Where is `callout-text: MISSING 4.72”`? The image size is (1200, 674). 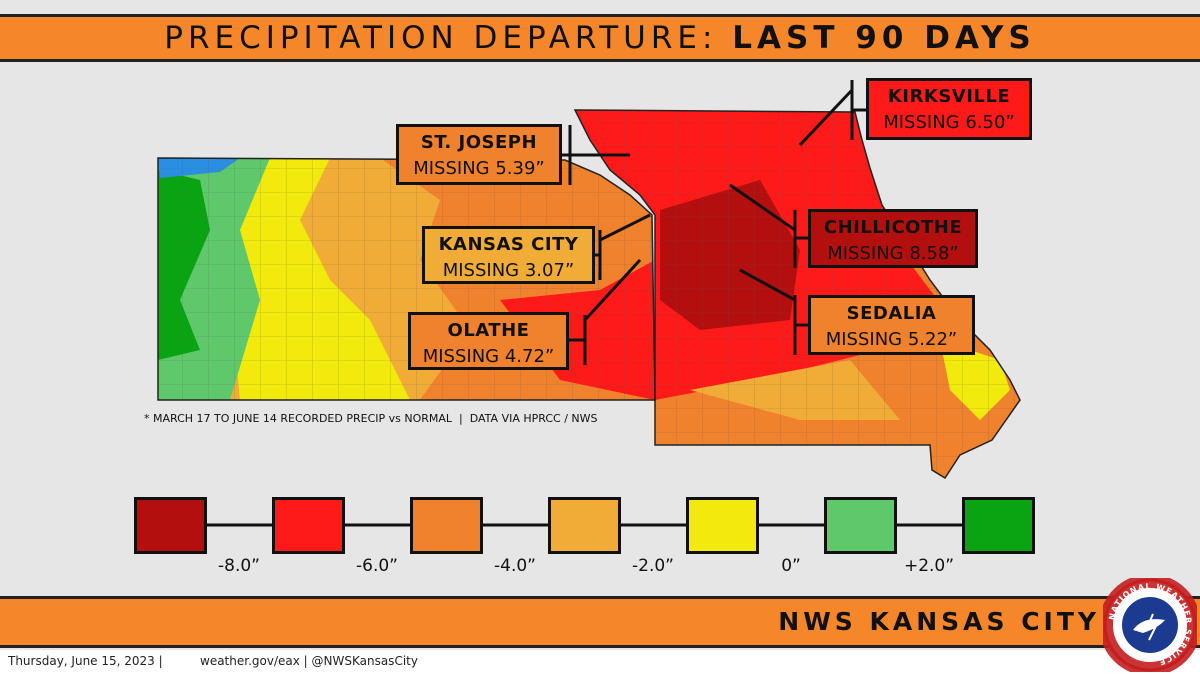
callout-text: MISSING 4.72” is located at coordinates (488, 356).